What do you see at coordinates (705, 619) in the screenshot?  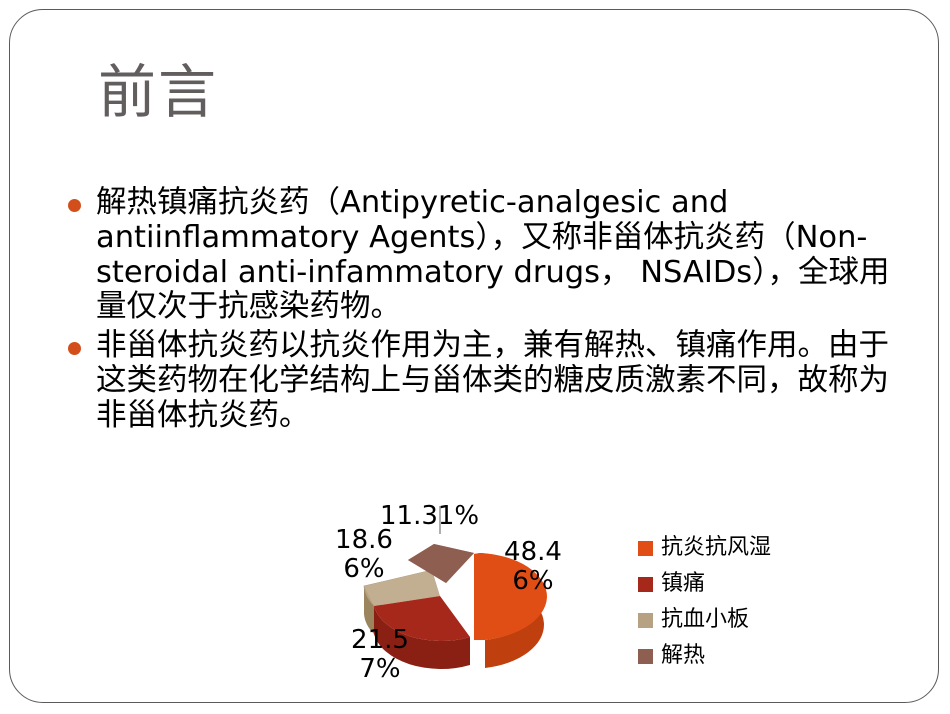 I see `legend-item-label: 抗血小板` at bounding box center [705, 619].